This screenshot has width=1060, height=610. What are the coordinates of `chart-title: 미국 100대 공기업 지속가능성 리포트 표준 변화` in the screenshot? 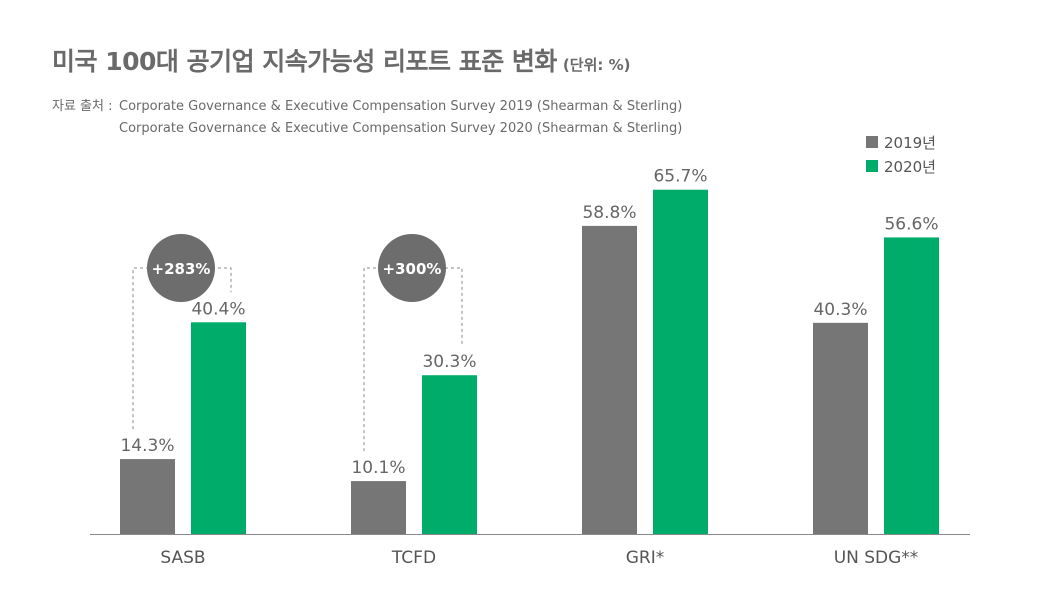 It's located at (304, 61).